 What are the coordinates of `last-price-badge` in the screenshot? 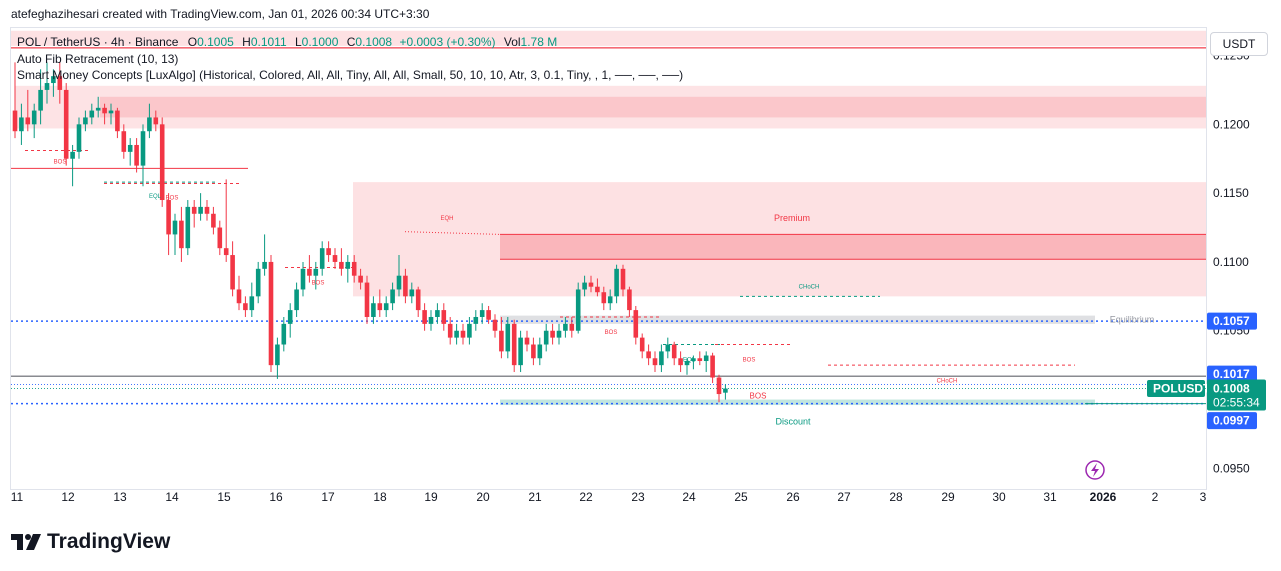 It's located at (1236, 395).